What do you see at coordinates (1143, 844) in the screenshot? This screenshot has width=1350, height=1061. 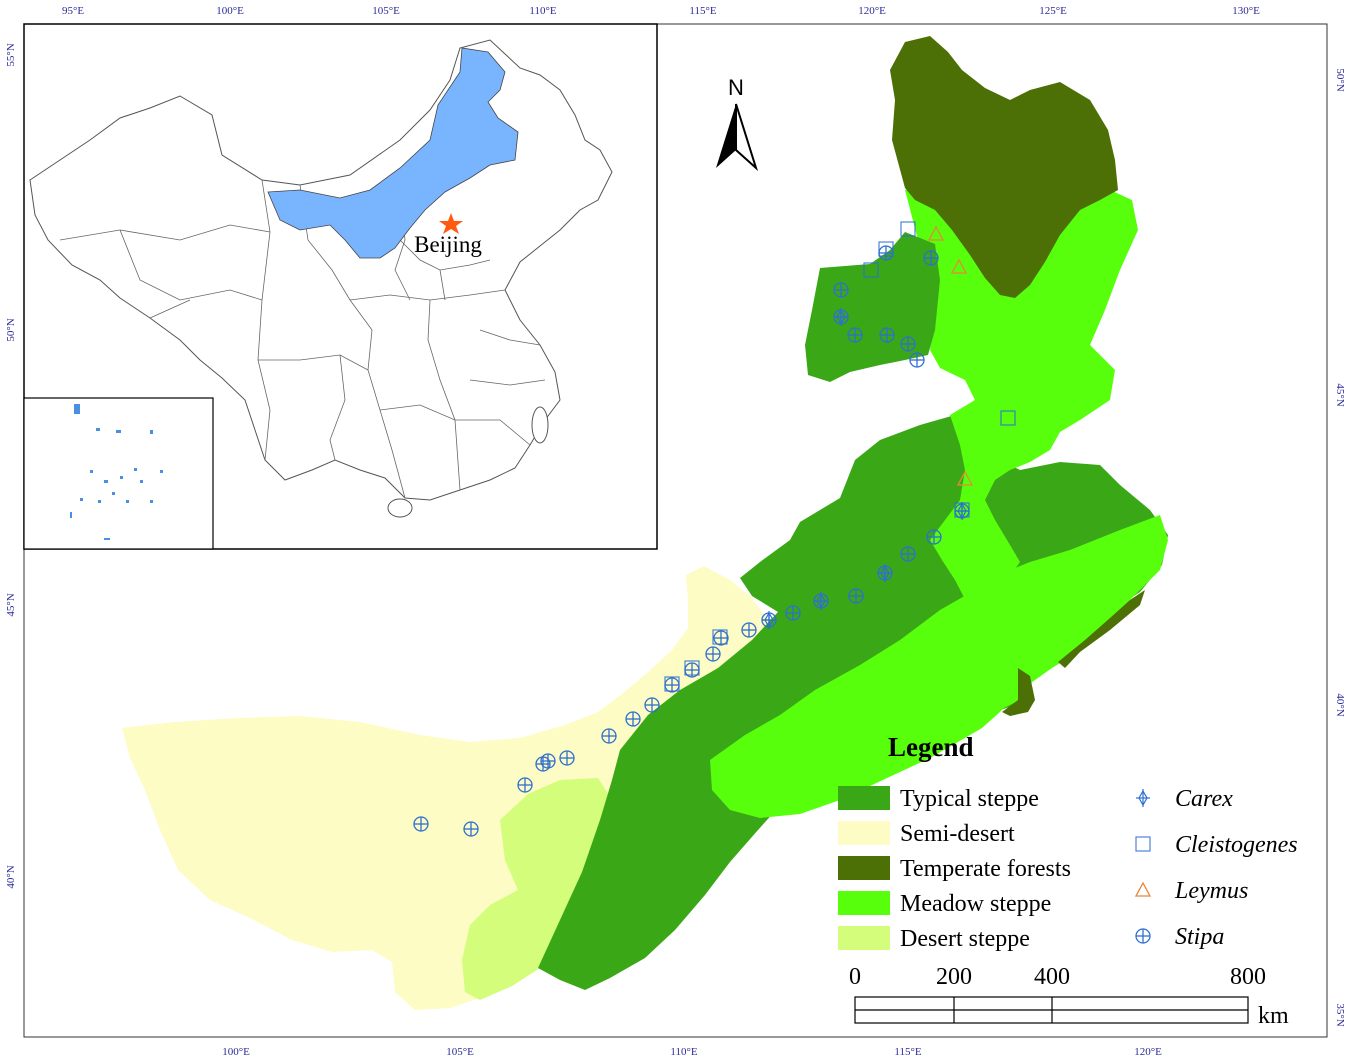 I see `cleistogenes-legend-icon` at bounding box center [1143, 844].